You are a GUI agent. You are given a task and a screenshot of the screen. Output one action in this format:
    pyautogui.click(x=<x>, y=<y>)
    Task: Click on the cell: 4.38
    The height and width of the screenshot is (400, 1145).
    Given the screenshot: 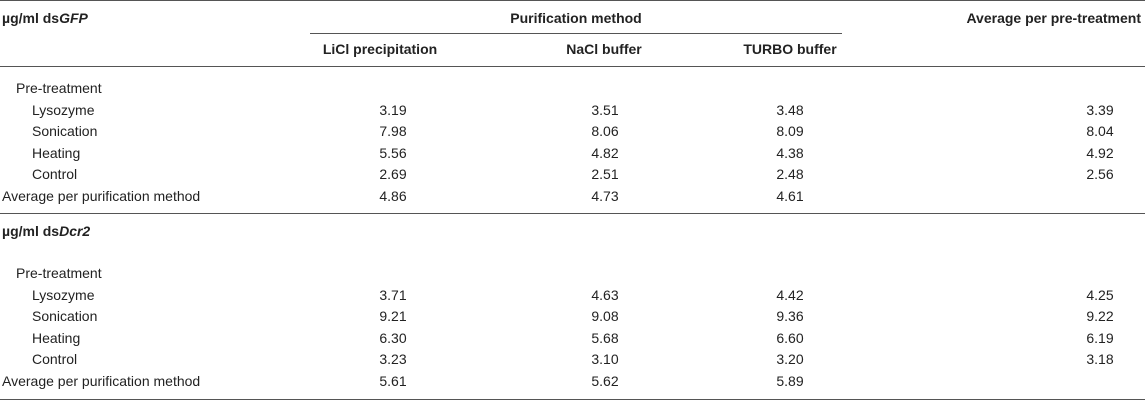 What is the action you would take?
    pyautogui.click(x=790, y=152)
    